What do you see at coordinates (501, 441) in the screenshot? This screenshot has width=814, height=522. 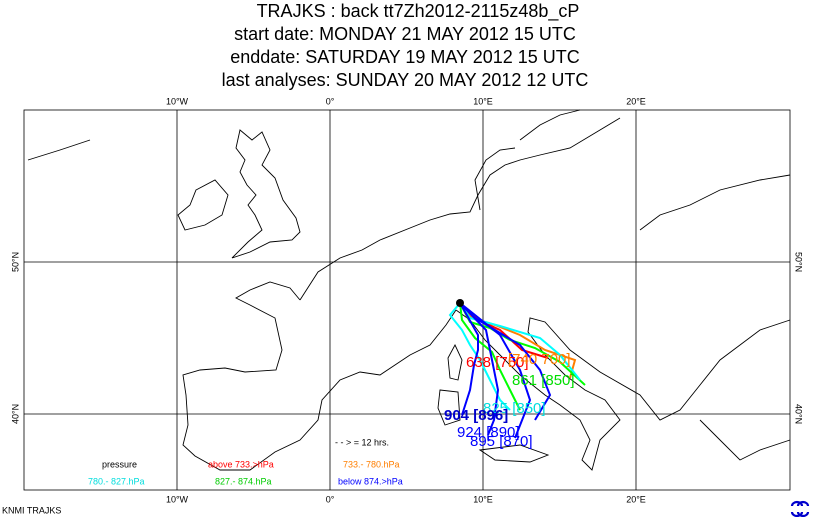 I see `trajectory-label: 895 [870]` at bounding box center [501, 441].